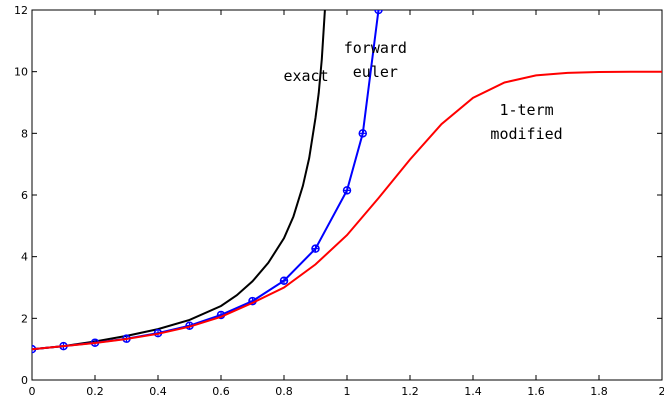 This screenshot has height=401, width=664. Describe the element at coordinates (536, 391) in the screenshot. I see `x-tick-label: 1.6` at that location.